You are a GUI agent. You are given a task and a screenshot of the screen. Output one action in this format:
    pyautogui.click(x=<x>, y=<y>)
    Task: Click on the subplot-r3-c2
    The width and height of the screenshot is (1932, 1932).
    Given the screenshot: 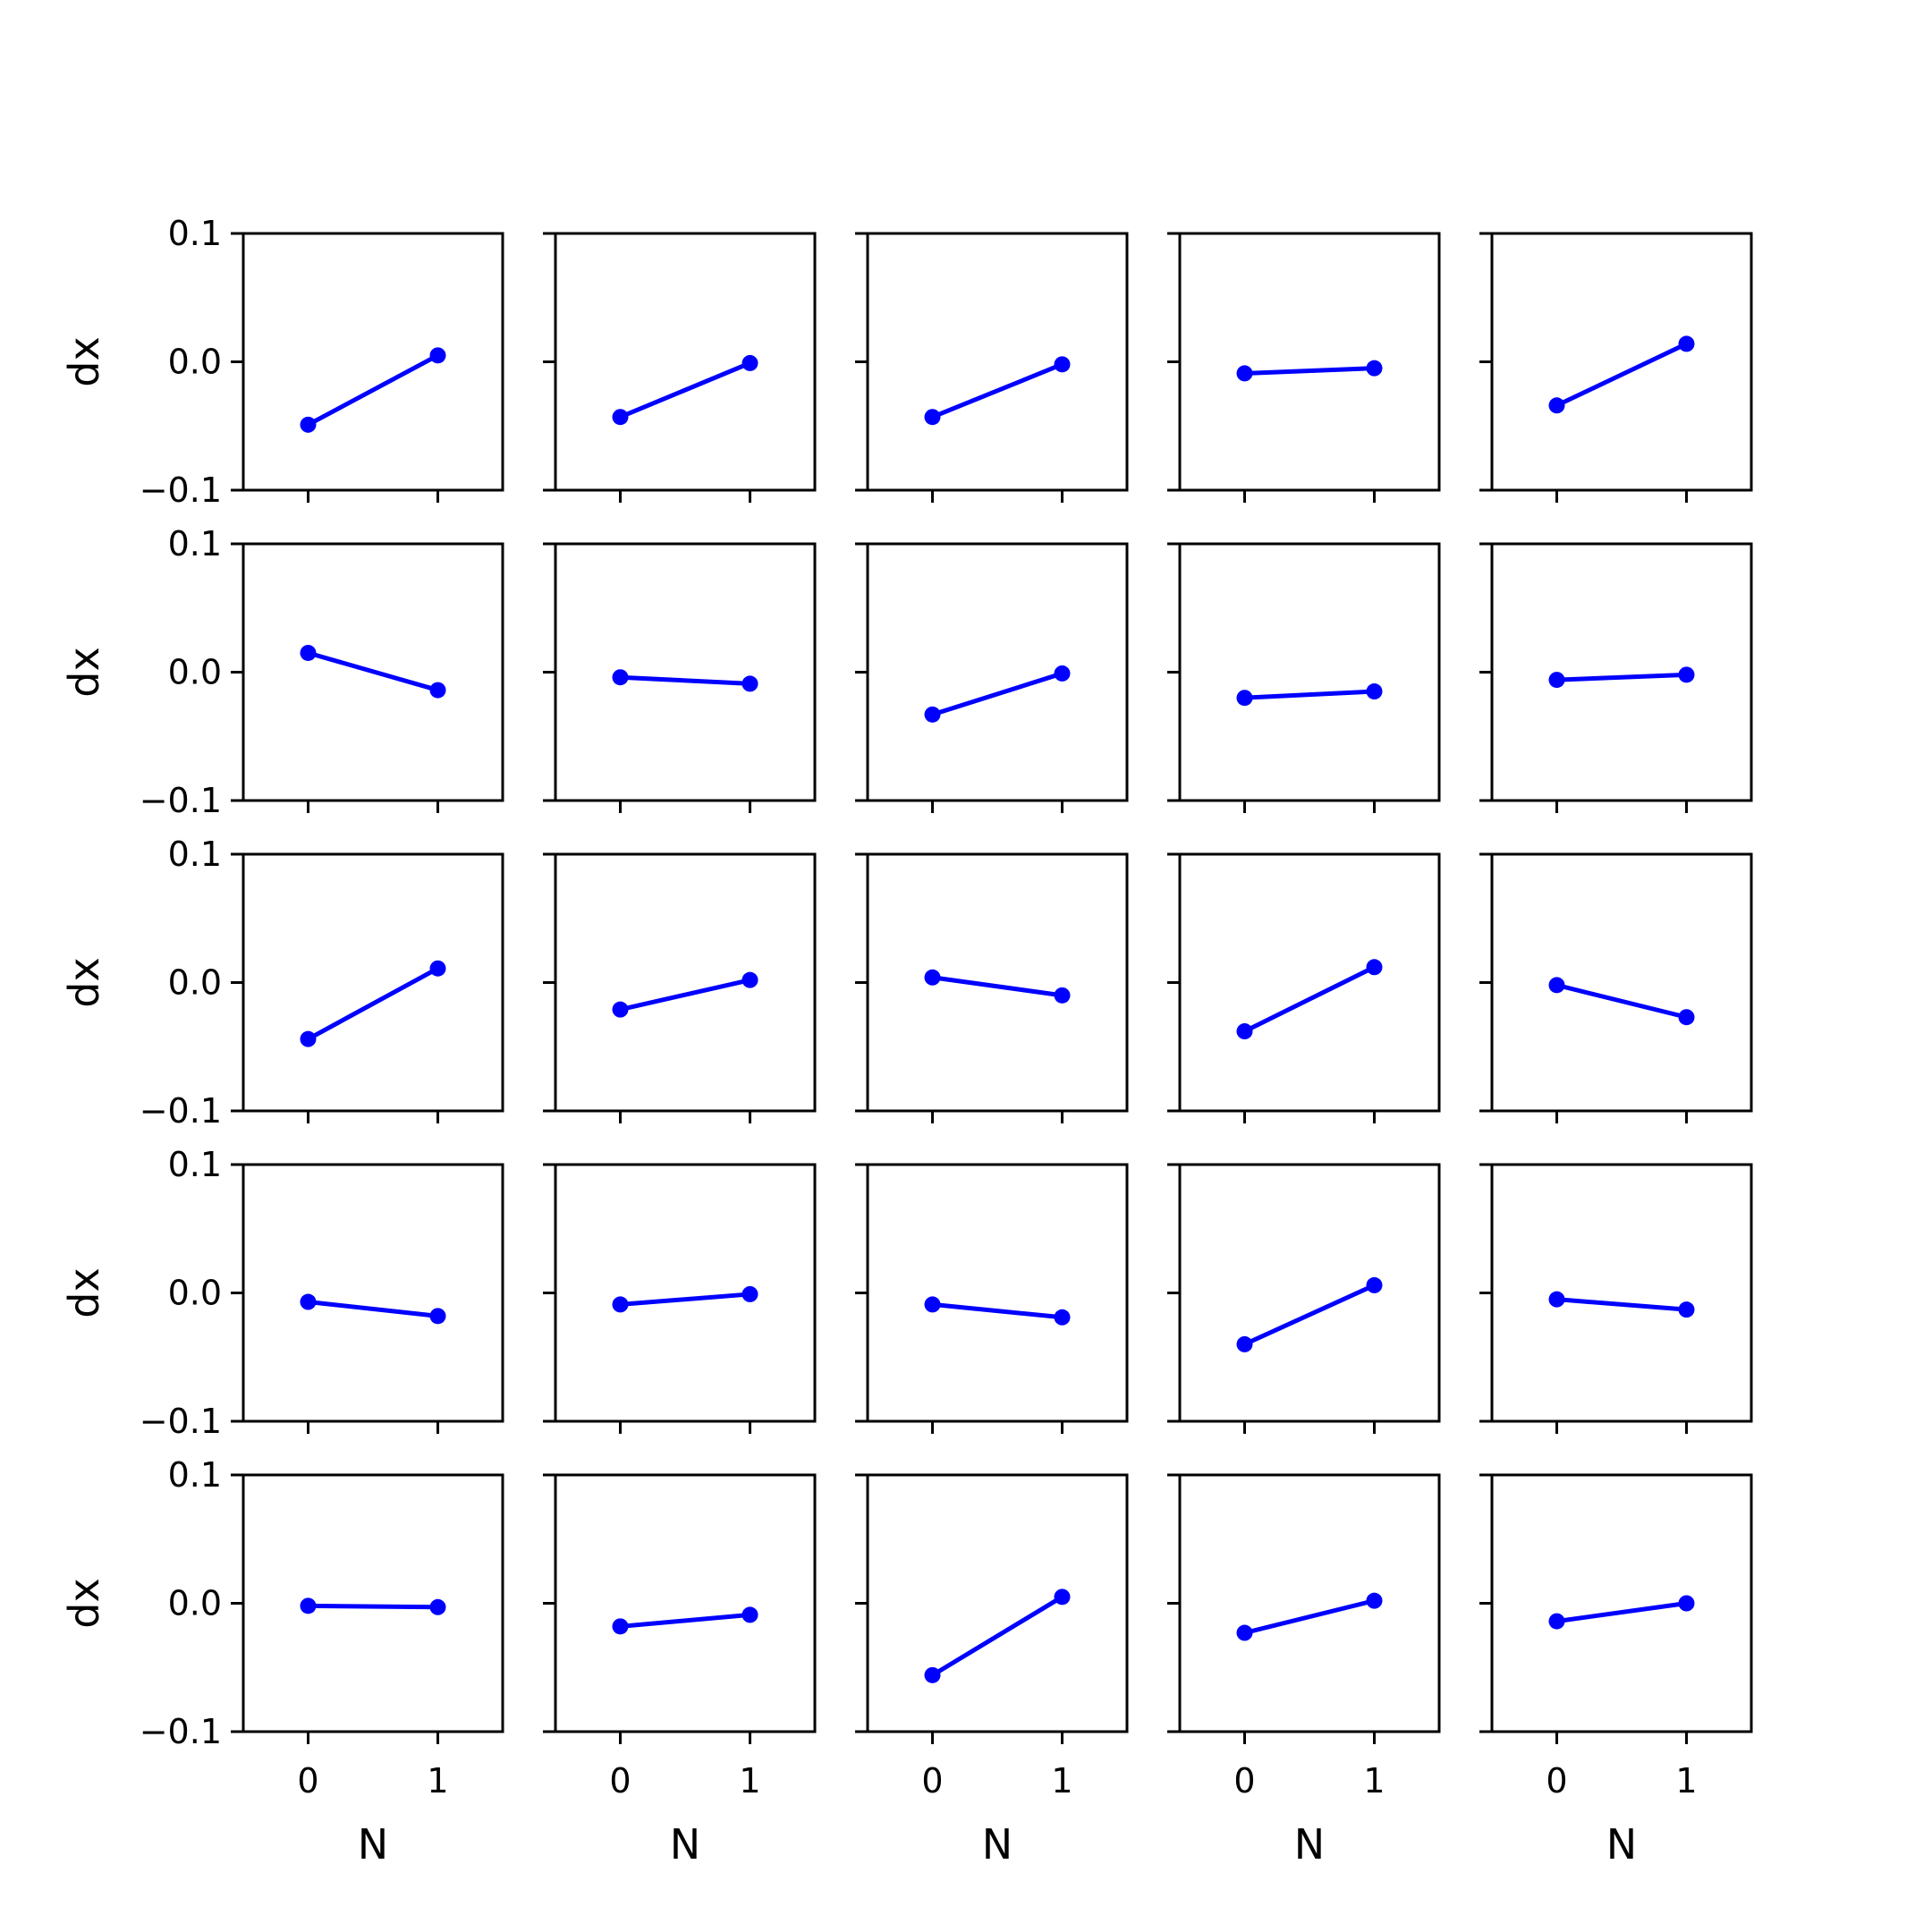 What is the action you would take?
    pyautogui.click(x=680, y=987)
    